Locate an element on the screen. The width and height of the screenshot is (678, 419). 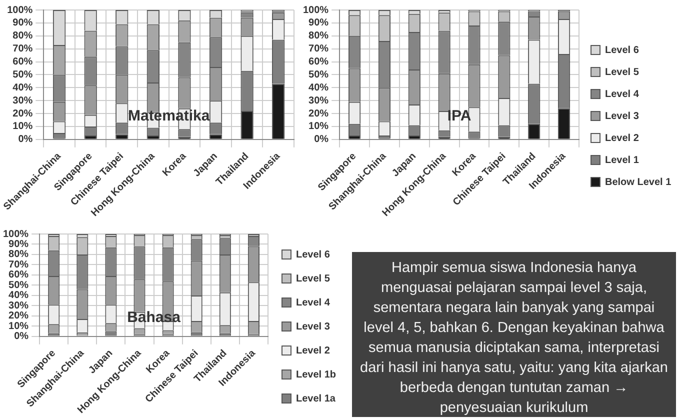
legend-label: Level 1a is located at coordinates (316, 398).